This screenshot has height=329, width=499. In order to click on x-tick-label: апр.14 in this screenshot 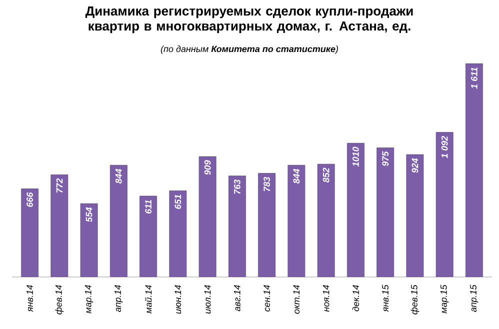, I will do `click(118, 298)`.